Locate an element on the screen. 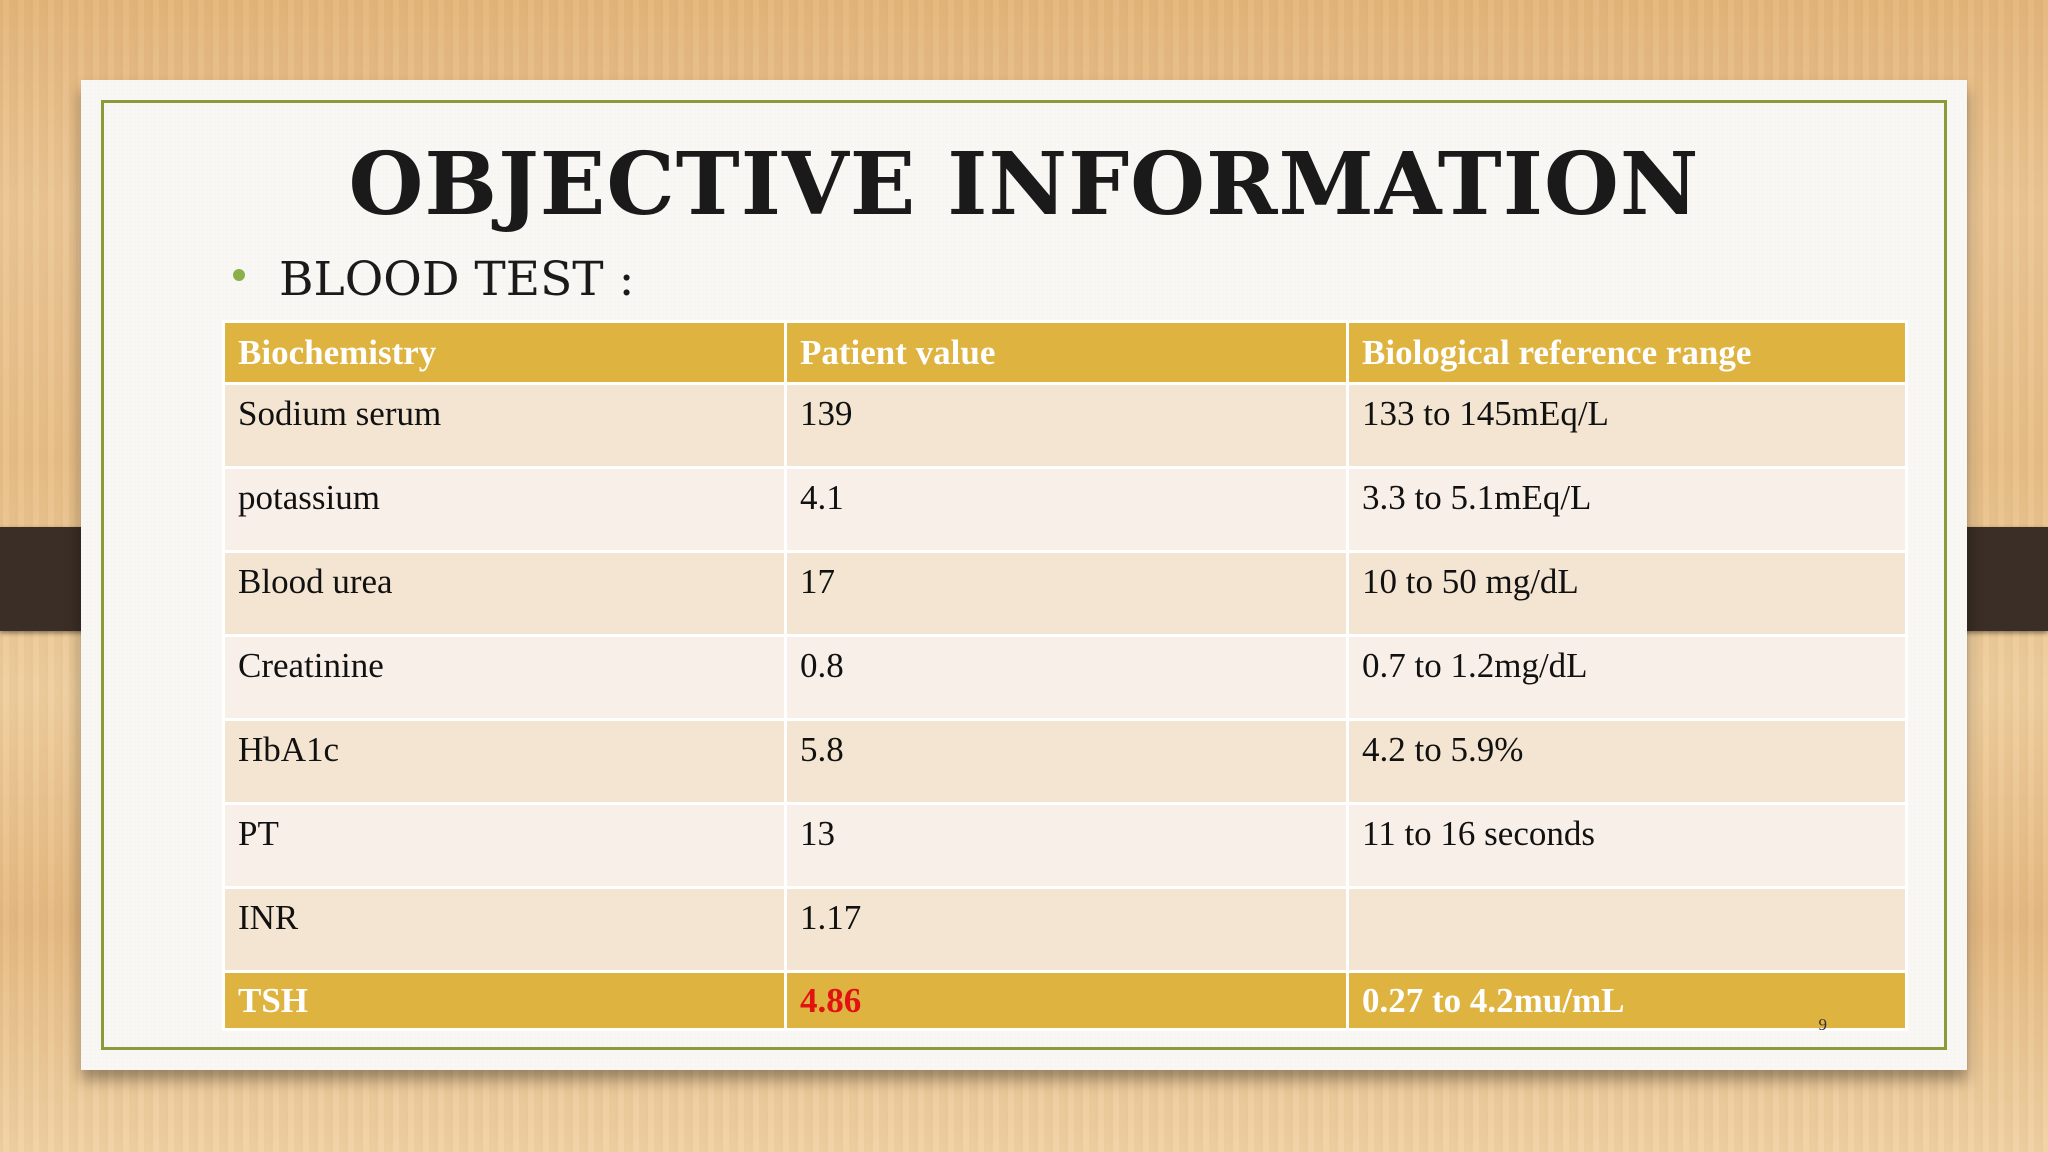 This screenshot has height=1152, width=2048. table-row: HbA1c 5.8 4.2 to 5.9% is located at coordinates (1065, 761).